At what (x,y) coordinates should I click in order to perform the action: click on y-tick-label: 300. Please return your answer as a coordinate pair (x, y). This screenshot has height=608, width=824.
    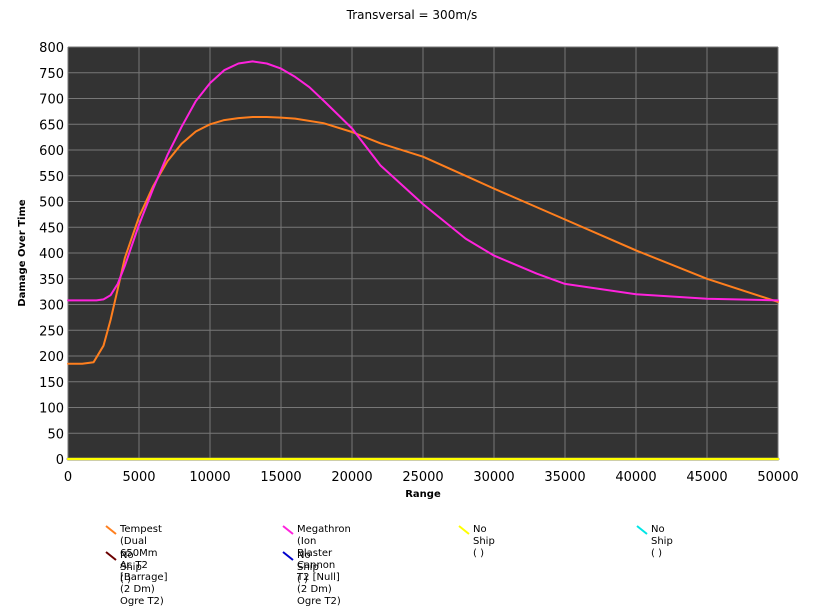
    Looking at the image, I should click on (51, 306).